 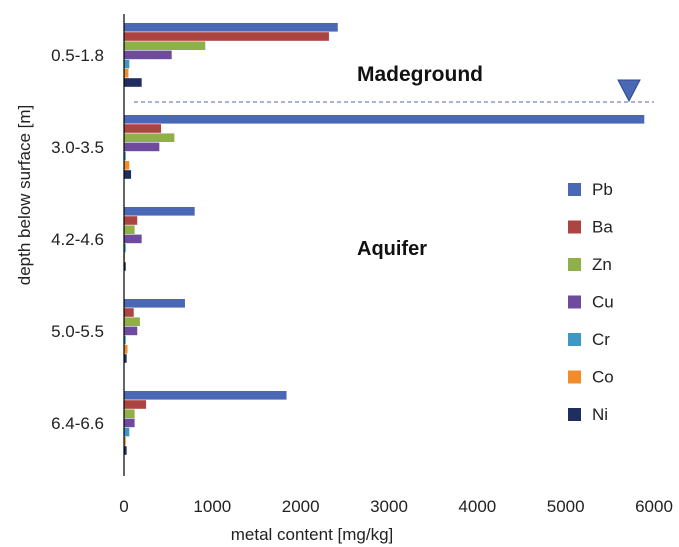 What do you see at coordinates (77, 147) in the screenshot?
I see `y-tick-label: 3.0-3.5` at bounding box center [77, 147].